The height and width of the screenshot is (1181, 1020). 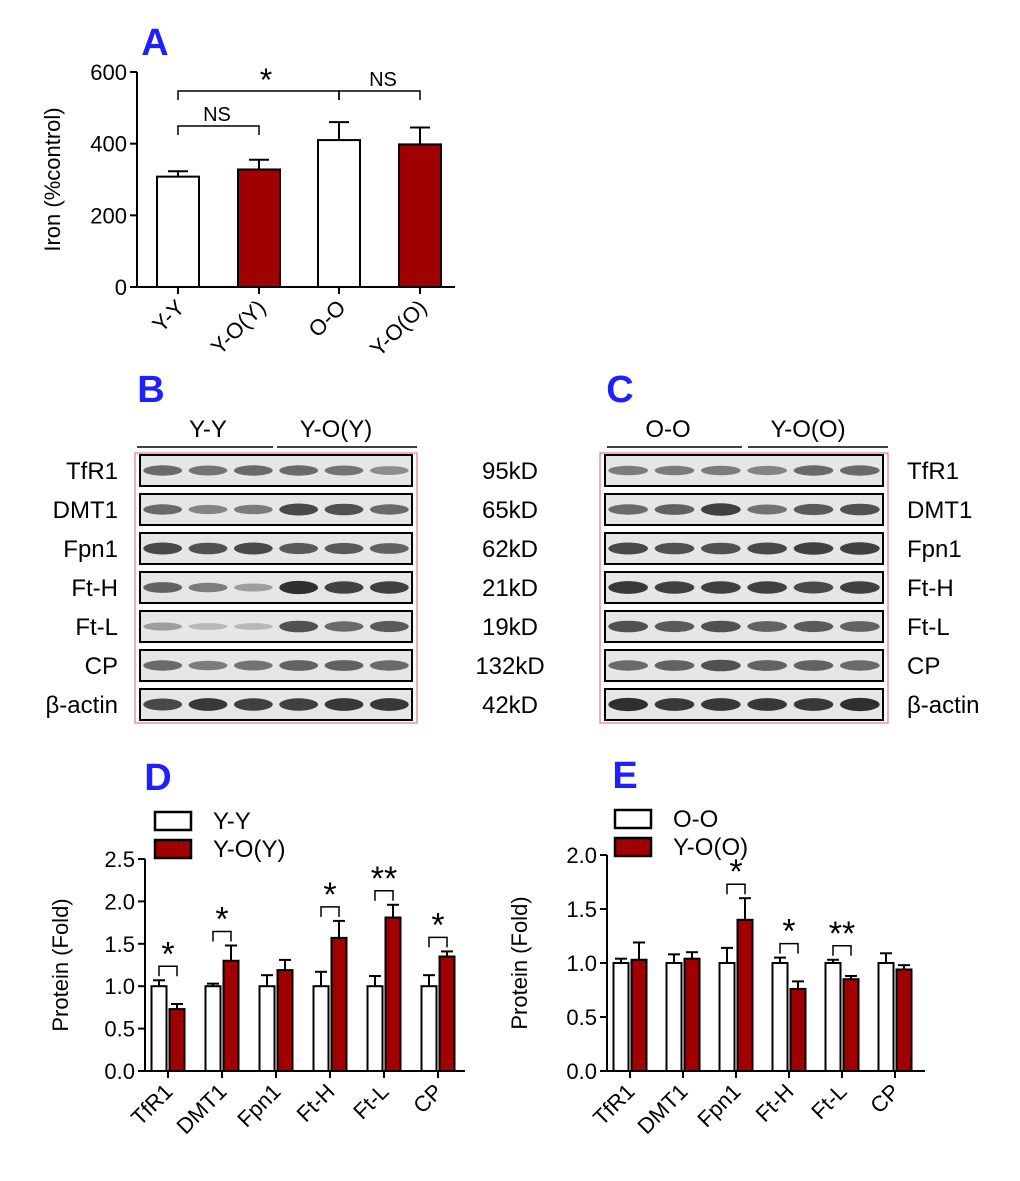 I want to click on size-label: 21kD, so click(x=510, y=588).